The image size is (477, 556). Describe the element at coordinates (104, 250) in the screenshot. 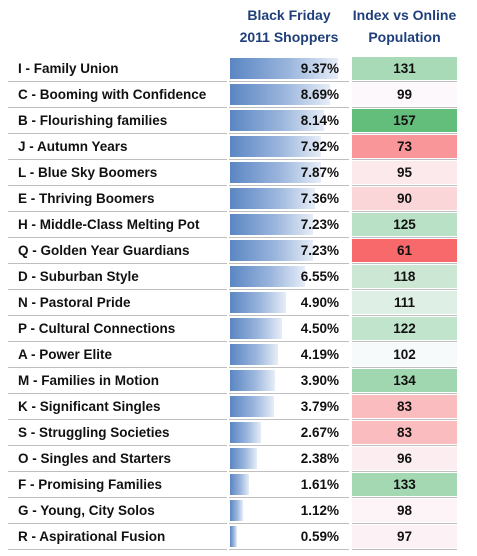

I see `segment-label: Q - Golden Year Guardians` at that location.